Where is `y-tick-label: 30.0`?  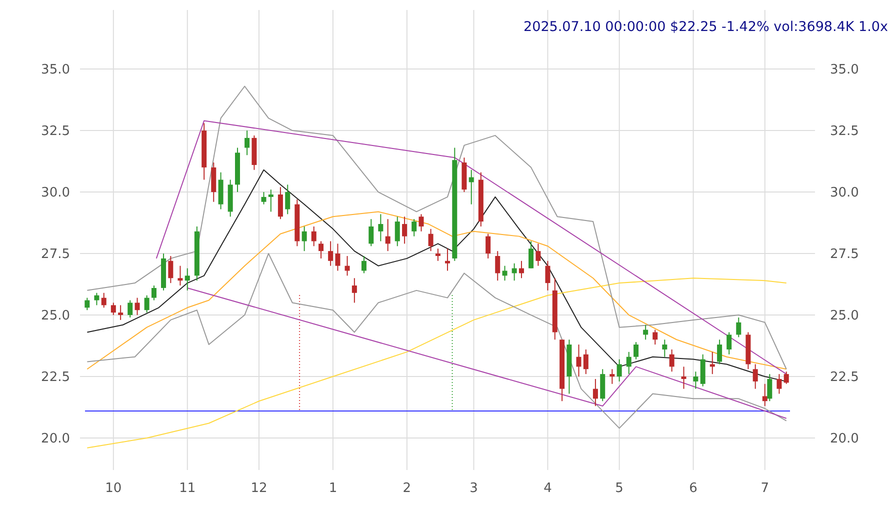
y-tick-label: 30.0 is located at coordinates (55, 193).